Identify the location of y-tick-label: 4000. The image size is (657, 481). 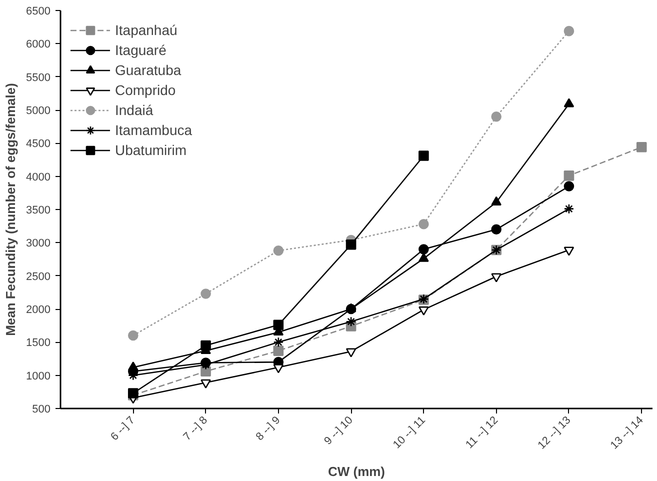
(38, 177).